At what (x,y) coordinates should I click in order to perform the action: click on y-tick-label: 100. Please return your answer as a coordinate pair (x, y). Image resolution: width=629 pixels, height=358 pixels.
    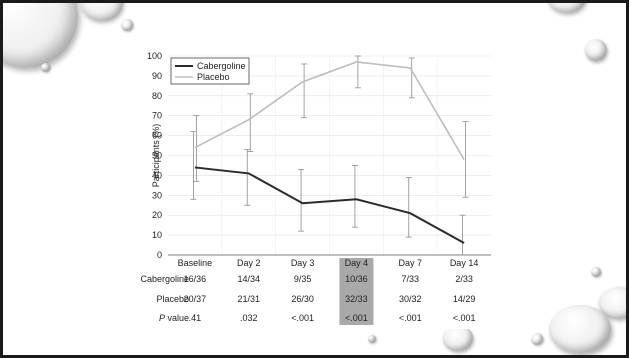
    Looking at the image, I should click on (154, 56).